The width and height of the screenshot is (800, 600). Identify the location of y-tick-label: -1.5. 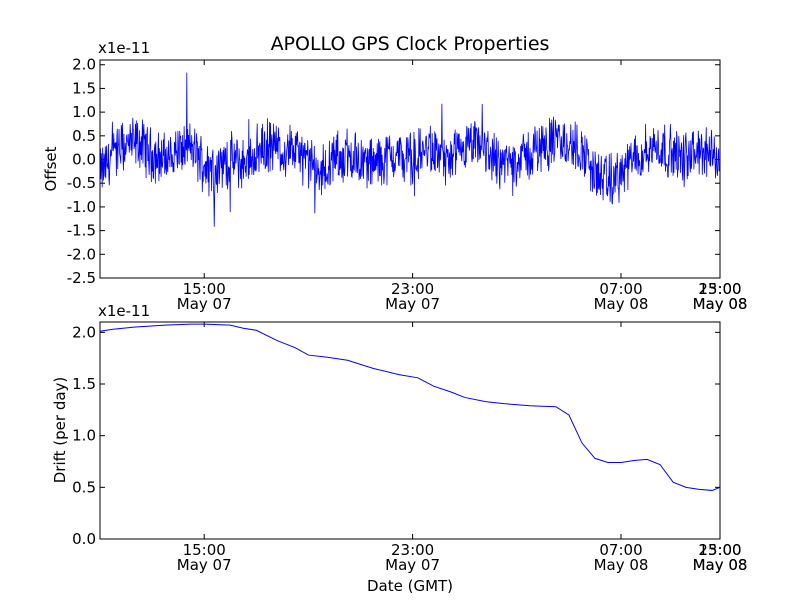
(81, 231).